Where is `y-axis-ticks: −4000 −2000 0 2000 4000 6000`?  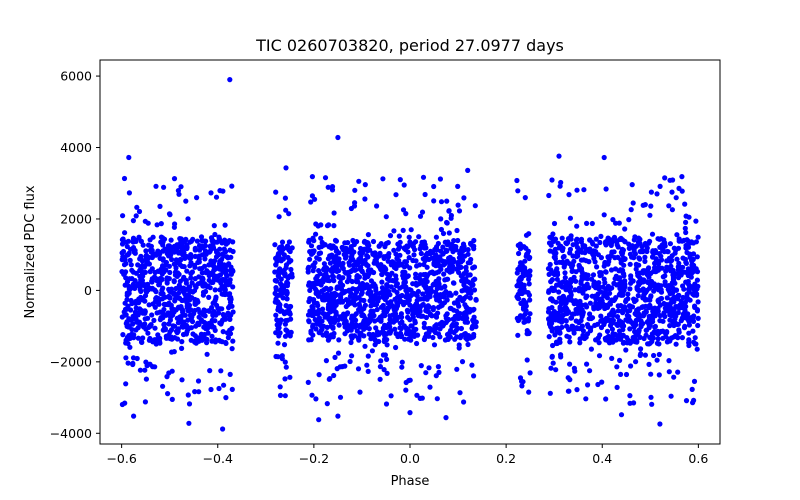 y-axis-ticks: −4000 −2000 0 2000 4000 6000 is located at coordinates (75, 255).